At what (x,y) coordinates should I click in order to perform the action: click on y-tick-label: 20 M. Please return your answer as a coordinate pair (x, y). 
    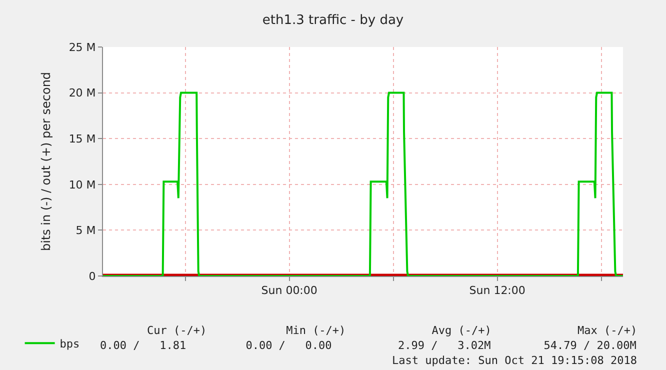
    Looking at the image, I should click on (82, 93).